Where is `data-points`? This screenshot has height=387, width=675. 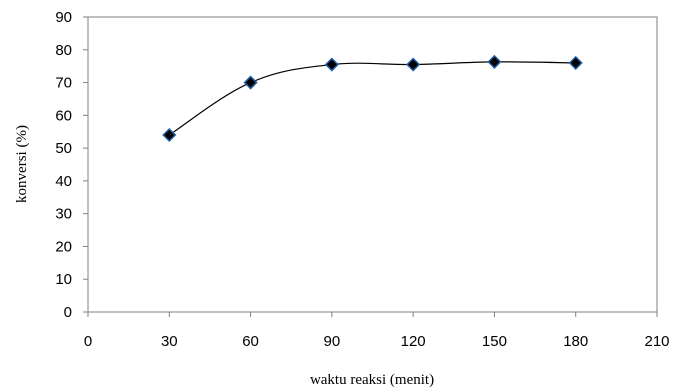
data-points is located at coordinates (372, 98).